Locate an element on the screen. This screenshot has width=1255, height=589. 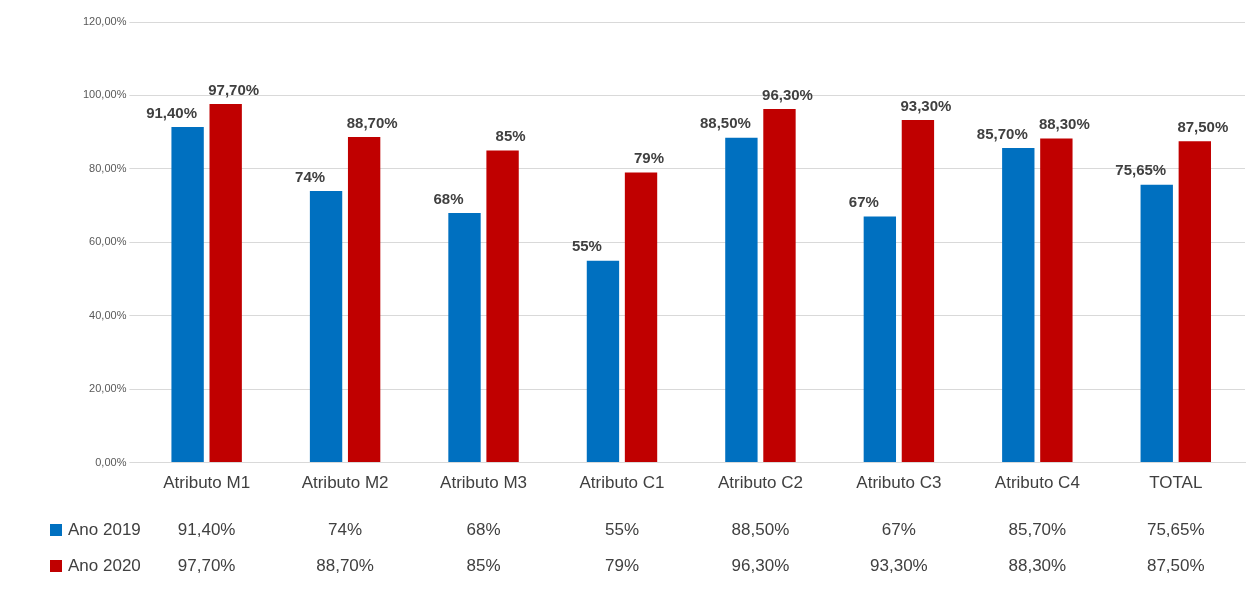
text: 88,70% is located at coordinates (372, 122).